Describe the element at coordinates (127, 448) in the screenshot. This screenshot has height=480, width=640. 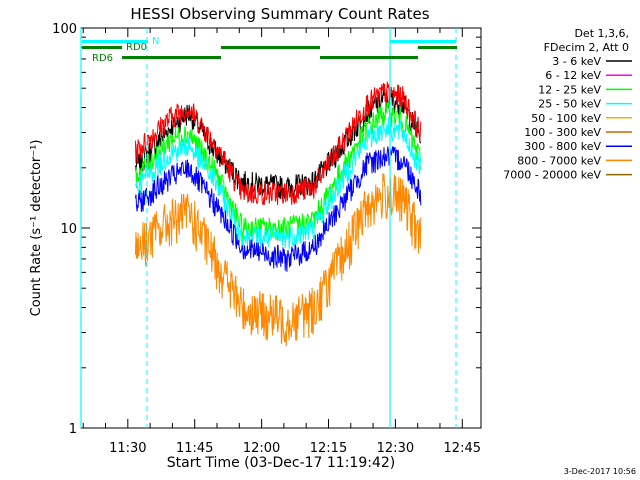
I see `x-tick-label: 11:30` at that location.